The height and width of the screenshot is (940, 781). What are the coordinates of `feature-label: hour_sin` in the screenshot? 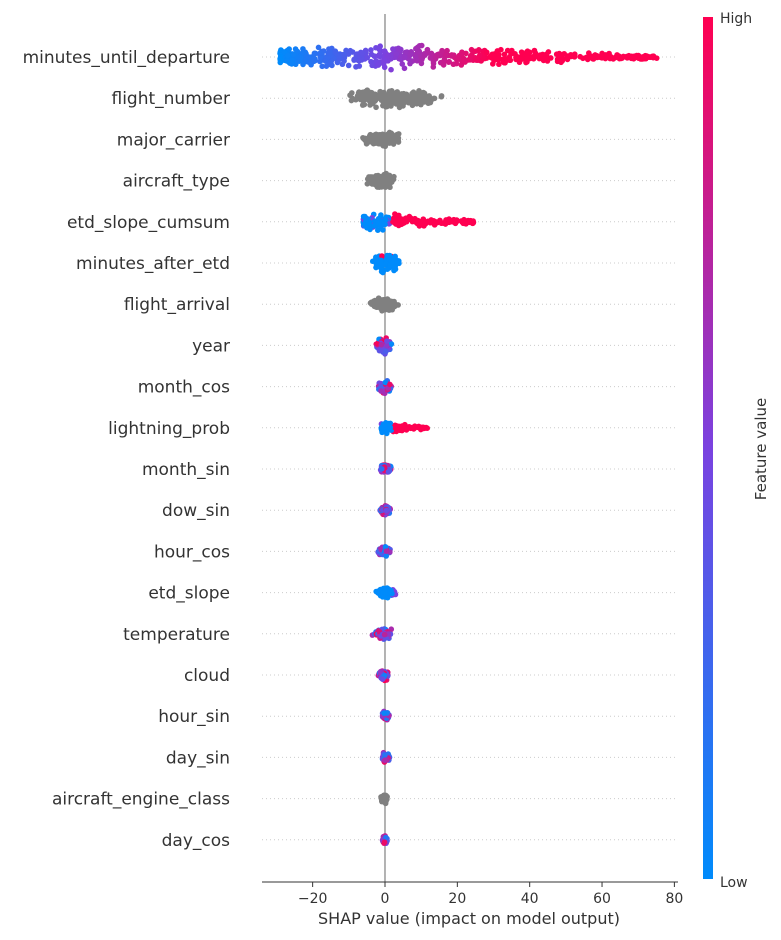 It's located at (194, 717).